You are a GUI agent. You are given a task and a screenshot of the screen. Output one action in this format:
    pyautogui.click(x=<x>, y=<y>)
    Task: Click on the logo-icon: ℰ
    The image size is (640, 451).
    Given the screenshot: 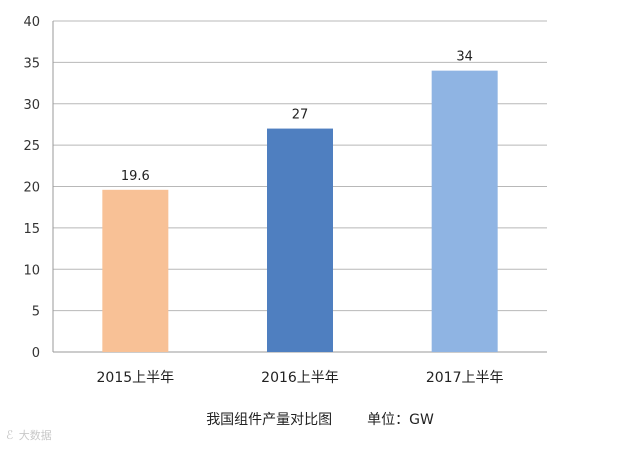 What is the action you would take?
    pyautogui.click(x=10, y=435)
    